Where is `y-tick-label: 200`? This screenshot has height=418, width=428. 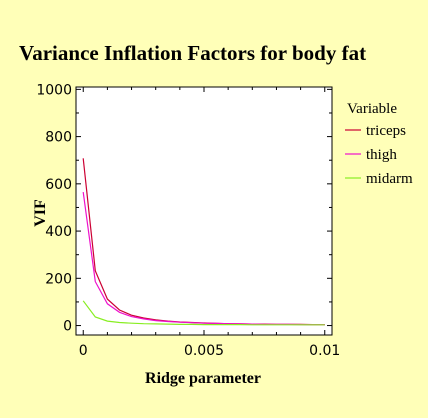
y-tick-label: 200 is located at coordinates (58, 279).